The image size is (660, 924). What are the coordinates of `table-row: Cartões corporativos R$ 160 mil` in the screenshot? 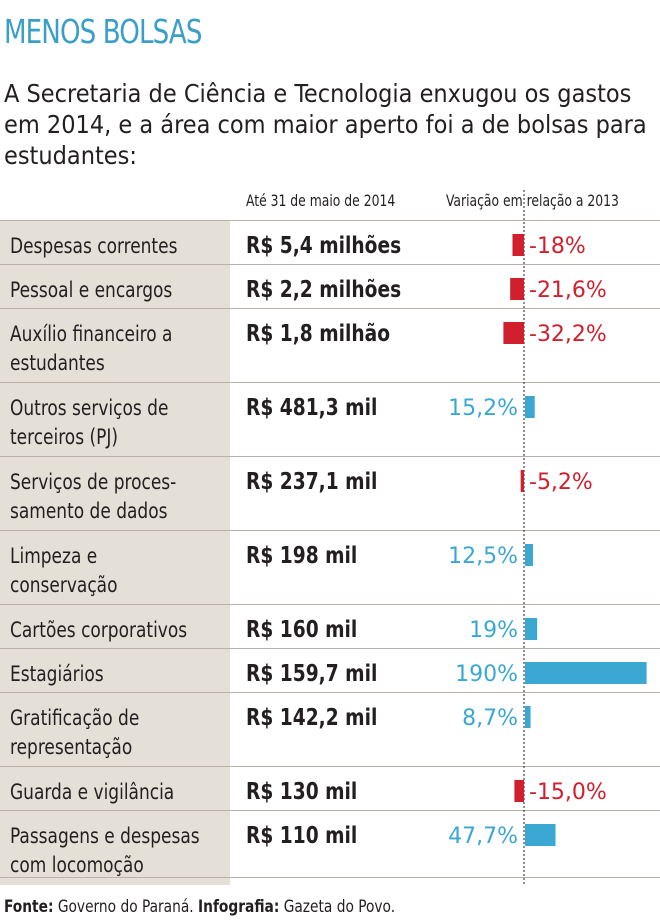 It's located at (330, 626).